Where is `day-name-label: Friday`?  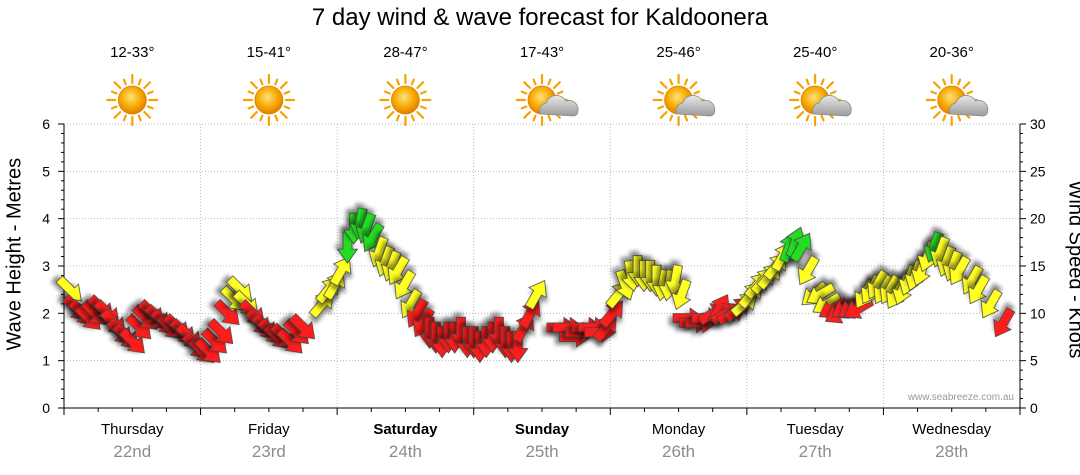 day-name-label: Friday is located at coordinates (269, 429).